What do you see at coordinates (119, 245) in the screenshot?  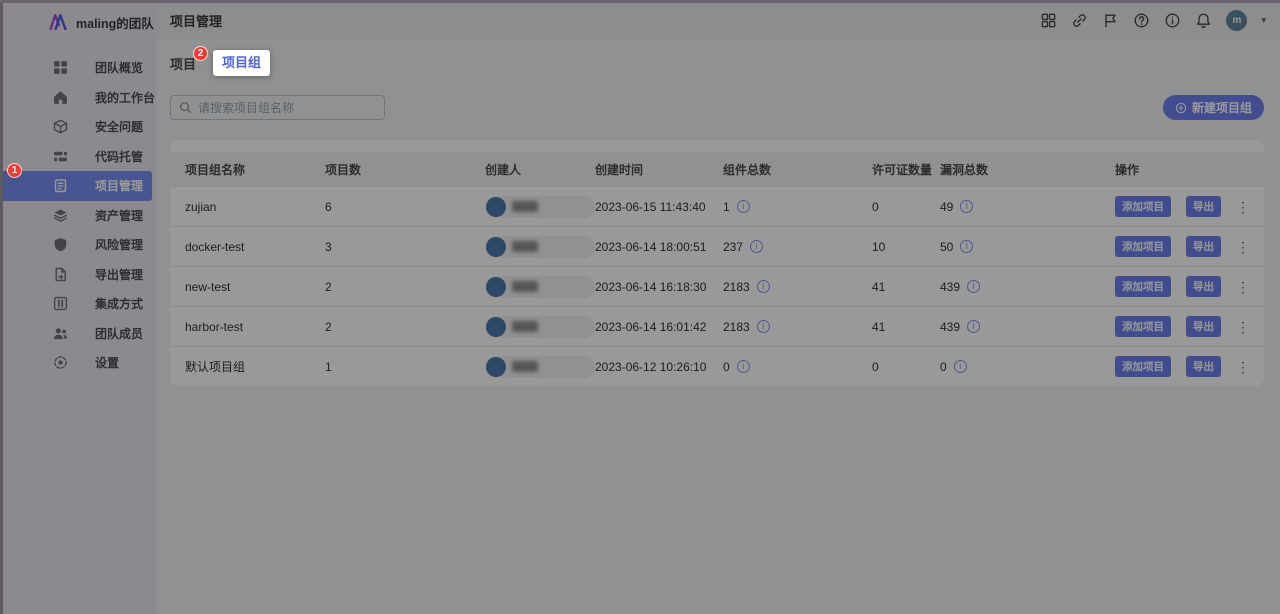 I see `sidebar-item-label: 风险管理` at bounding box center [119, 245].